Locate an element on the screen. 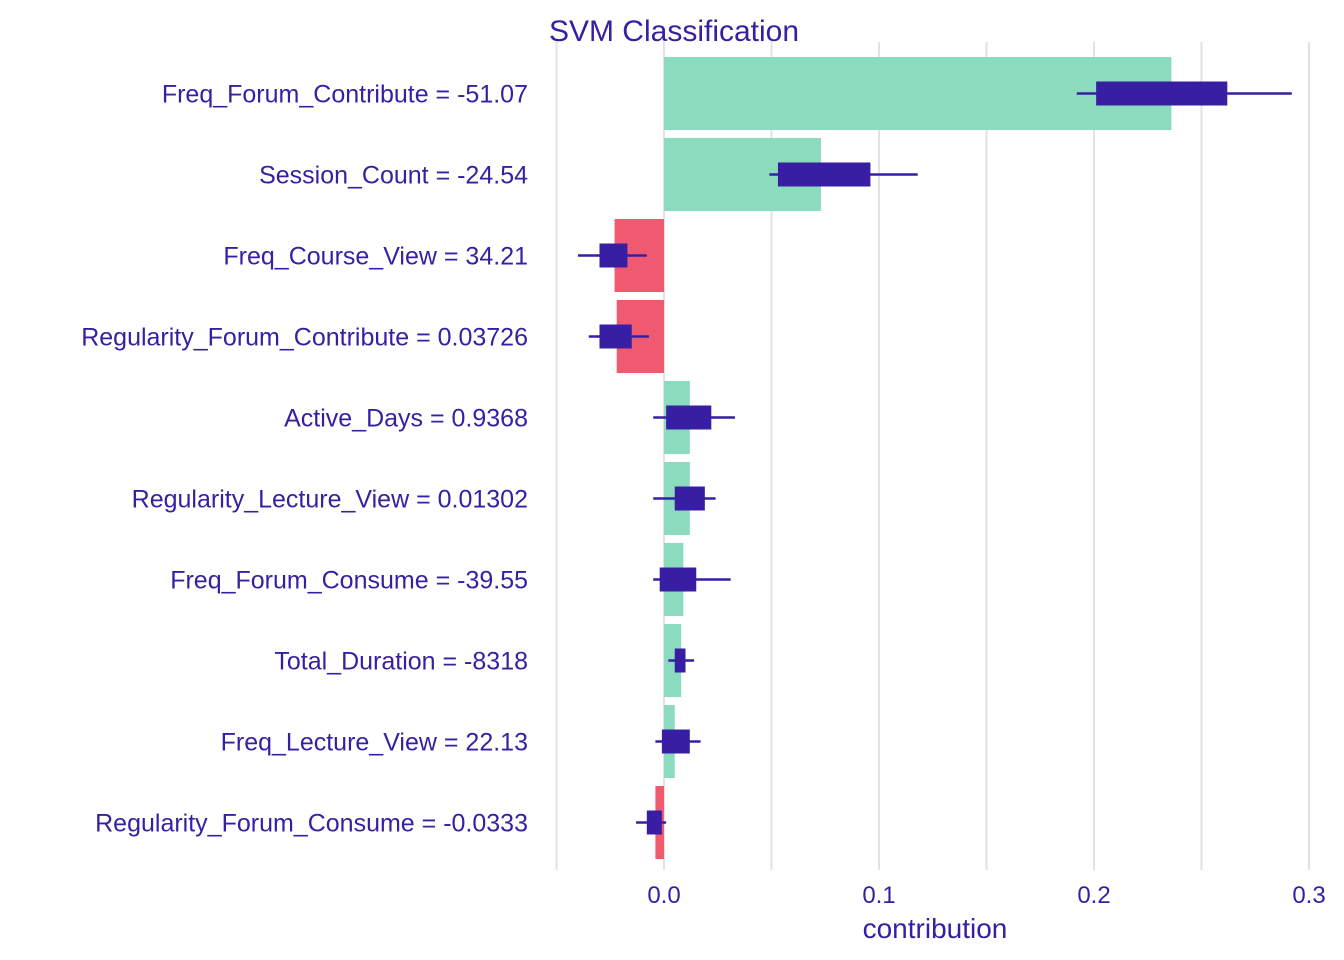  feature-label: Session_Count = -24.54 is located at coordinates (393, 176).